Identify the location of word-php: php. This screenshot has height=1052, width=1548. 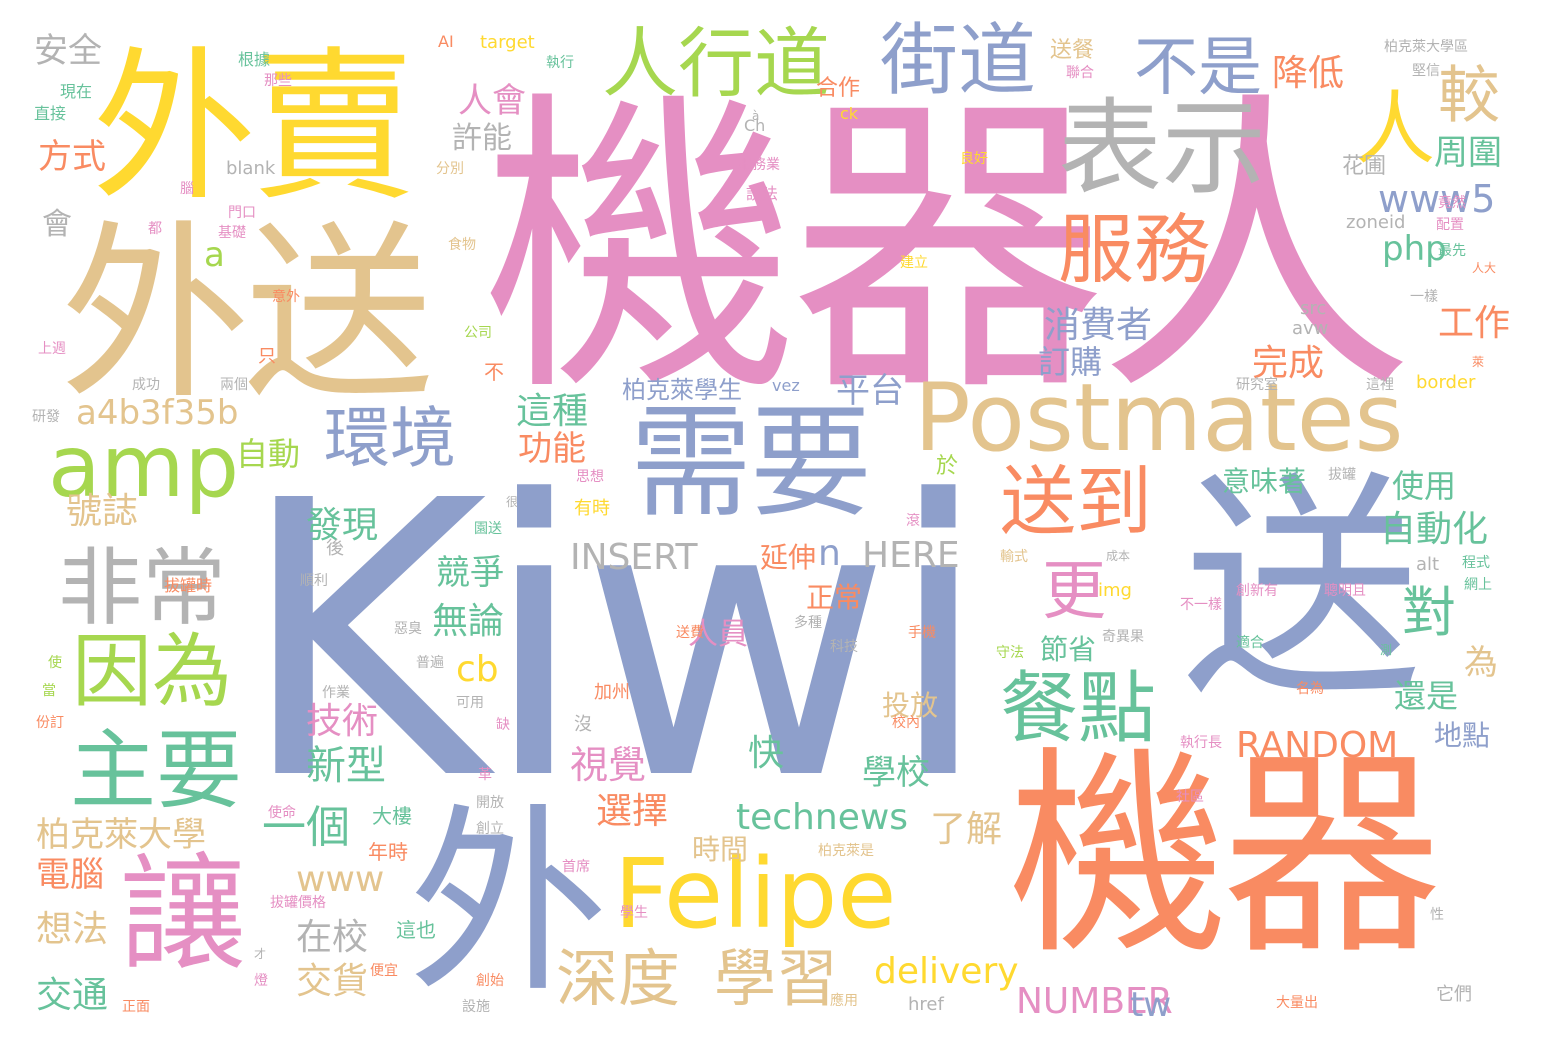
(1414, 249).